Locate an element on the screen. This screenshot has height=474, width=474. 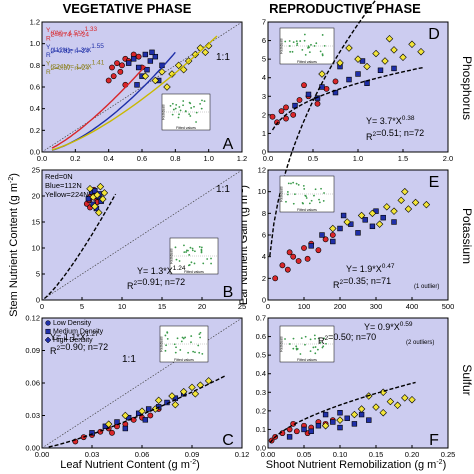
y-tick-label: 0.00 is located at coordinates (32, 448).